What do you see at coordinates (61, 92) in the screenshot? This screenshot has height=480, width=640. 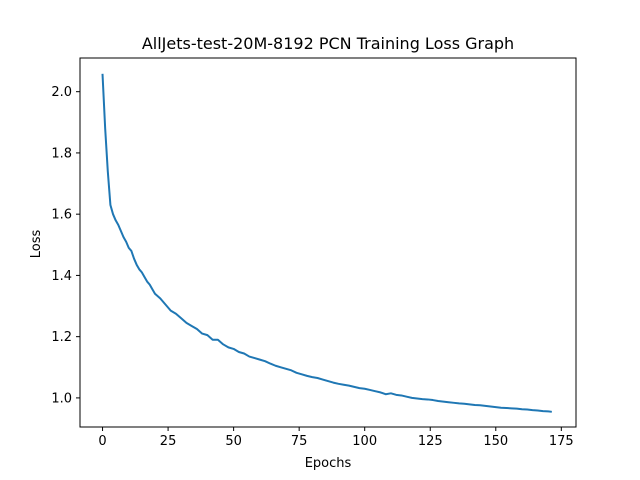 I see `y-tick-label: 2.0` at bounding box center [61, 92].